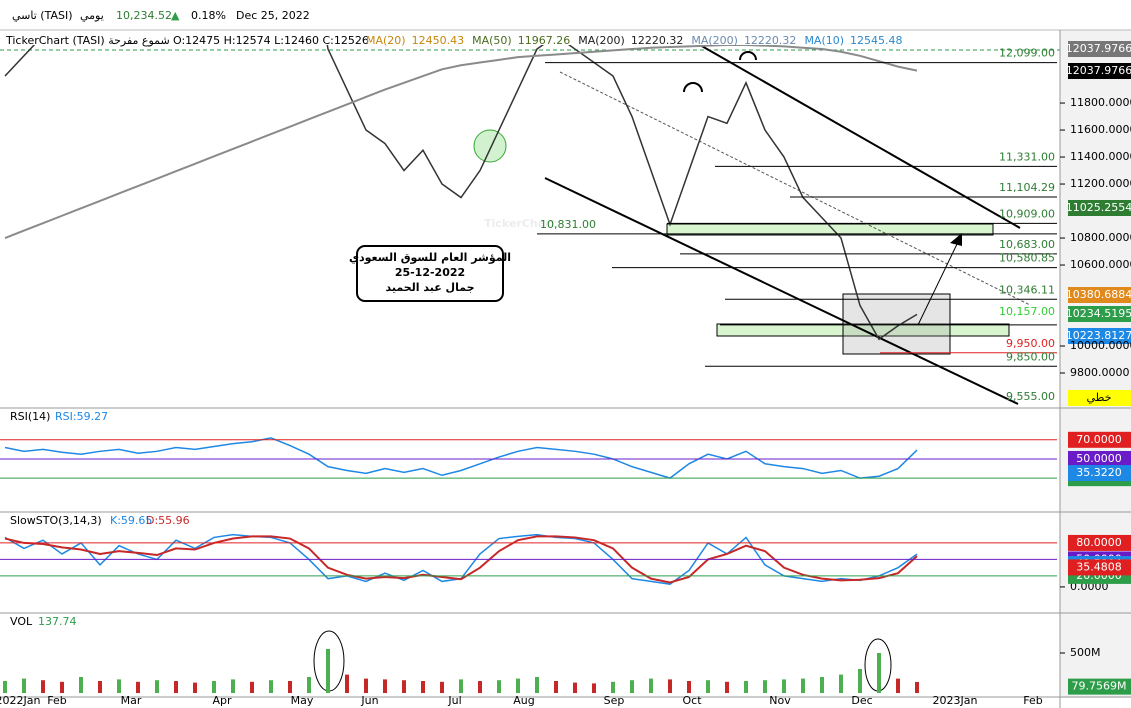 The image size is (1131, 708). I want to click on x-tick-label: Oct, so click(692, 700).